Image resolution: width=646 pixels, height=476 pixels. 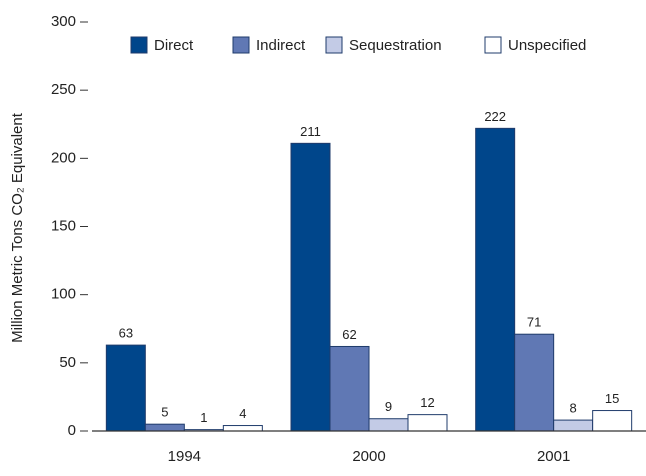 I want to click on value-label: 5, so click(x=164, y=412).